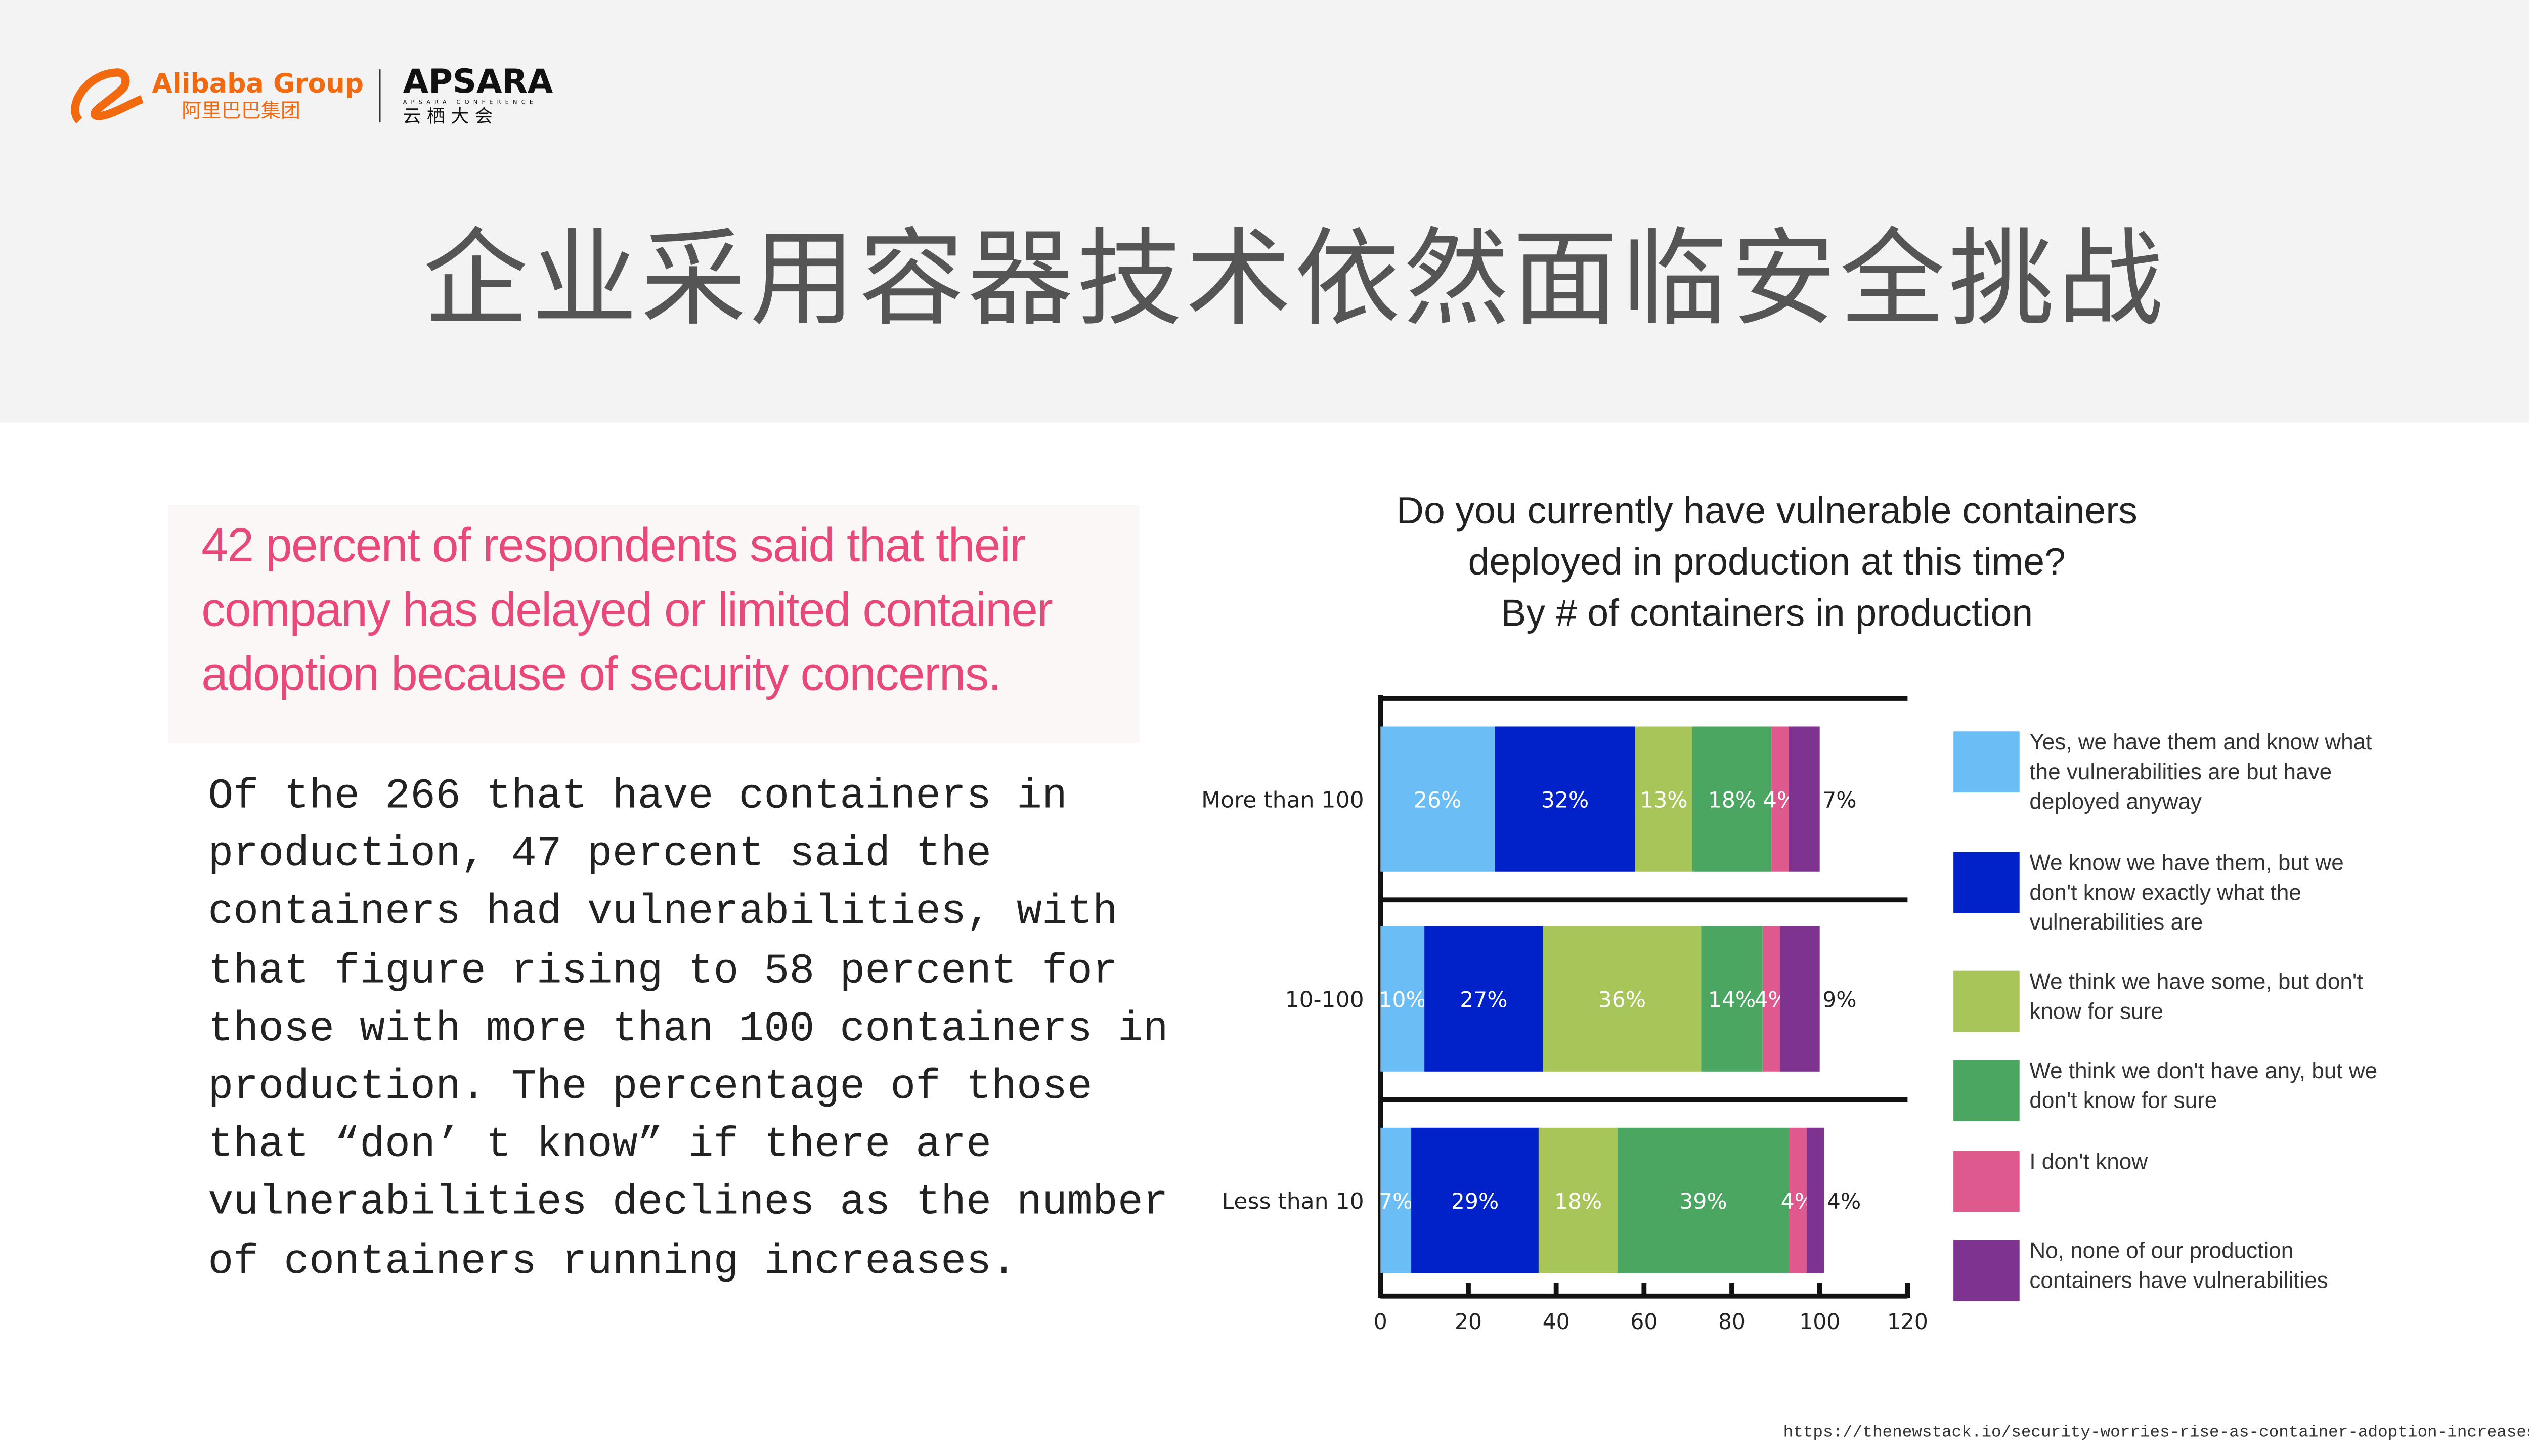  What do you see at coordinates (600, 855) in the screenshot?
I see `body-line: production, 47 percent said the` at bounding box center [600, 855].